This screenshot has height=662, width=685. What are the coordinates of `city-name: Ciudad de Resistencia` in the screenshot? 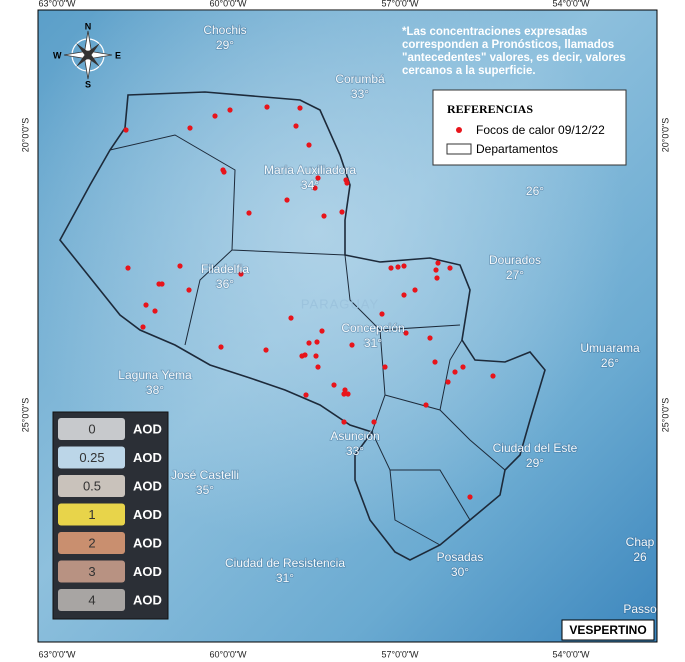 It's located at (285, 563).